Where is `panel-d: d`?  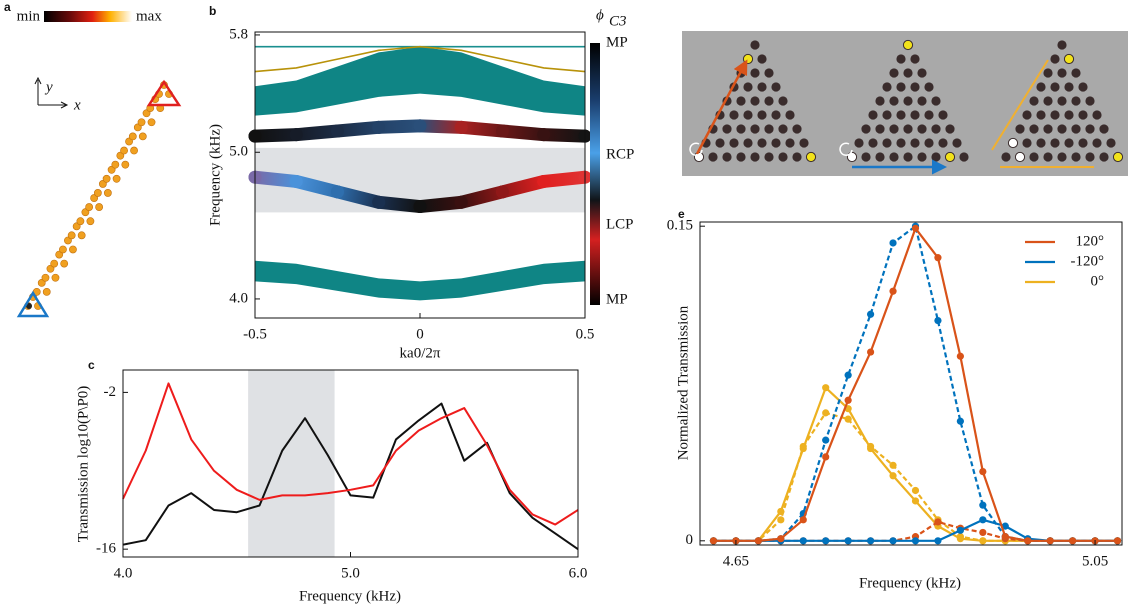 panel-d: d is located at coordinates (905, 103).